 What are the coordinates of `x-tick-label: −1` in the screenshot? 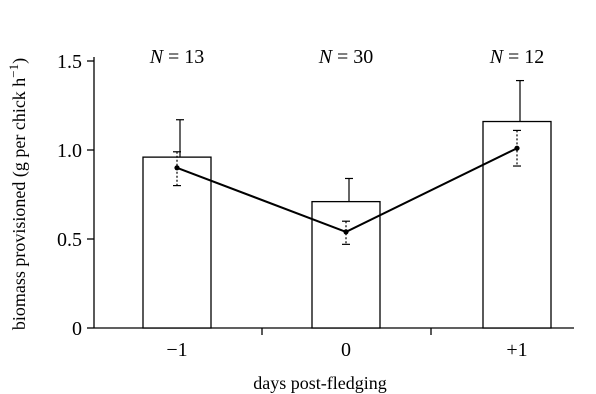 It's located at (176, 350).